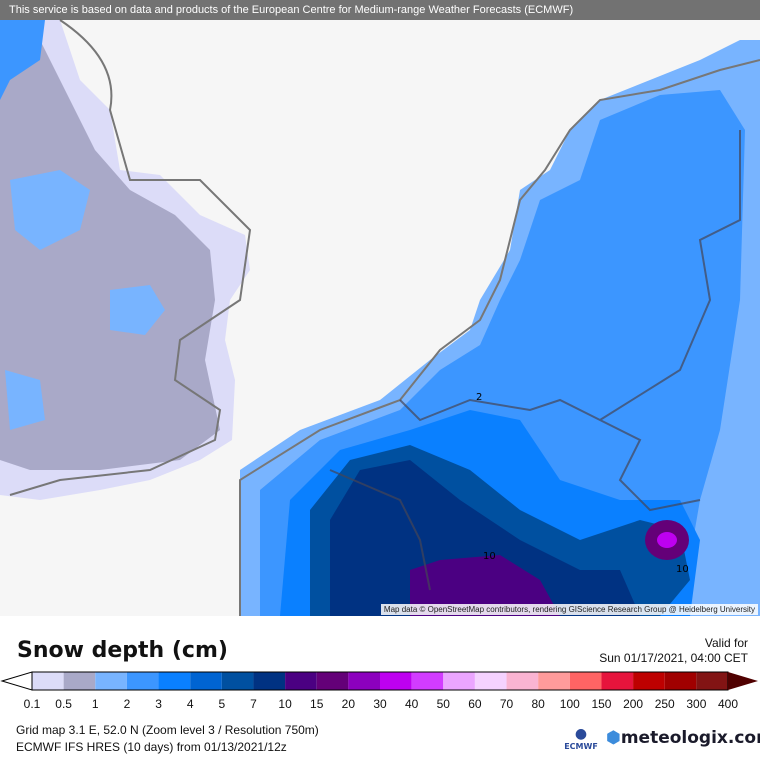 This screenshot has width=760, height=760. I want to click on scale-label: 60, so click(475, 704).